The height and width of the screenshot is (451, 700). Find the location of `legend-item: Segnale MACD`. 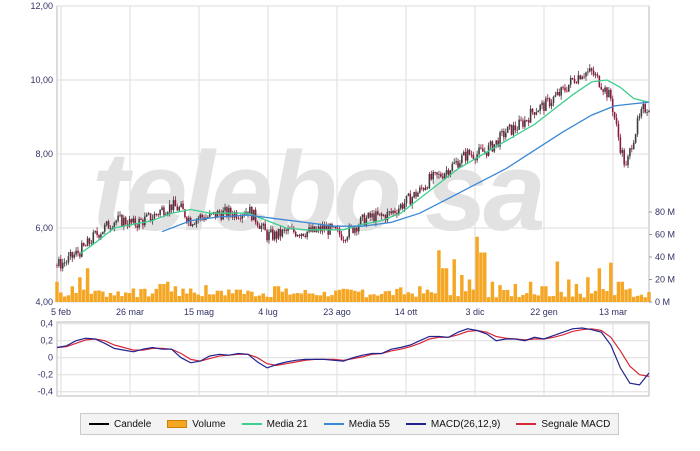

legend-item: Segnale MACD is located at coordinates (563, 424).